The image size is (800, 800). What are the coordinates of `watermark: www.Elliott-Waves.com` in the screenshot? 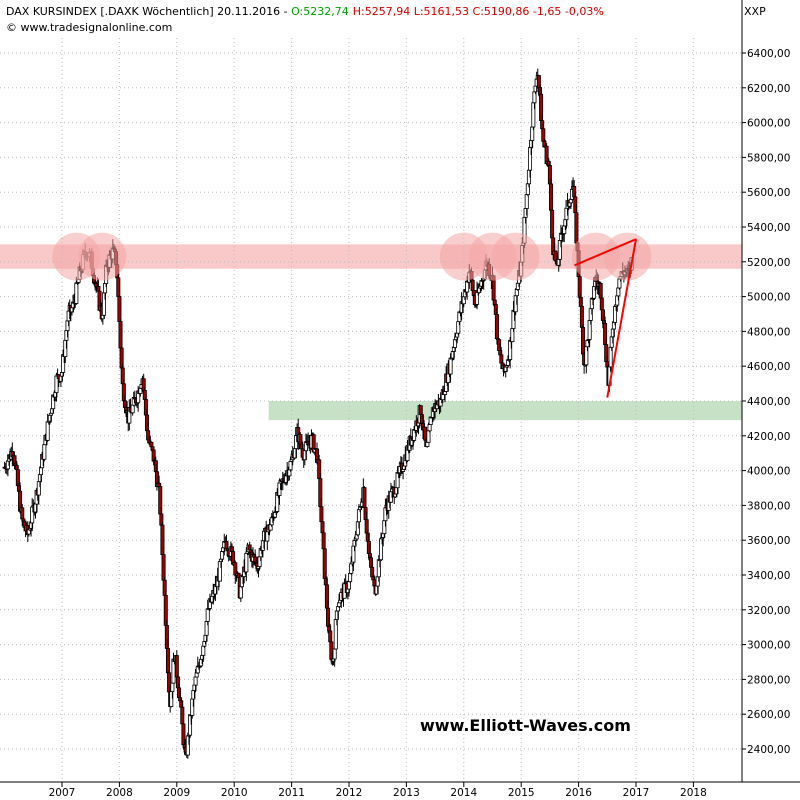 It's located at (525, 725).